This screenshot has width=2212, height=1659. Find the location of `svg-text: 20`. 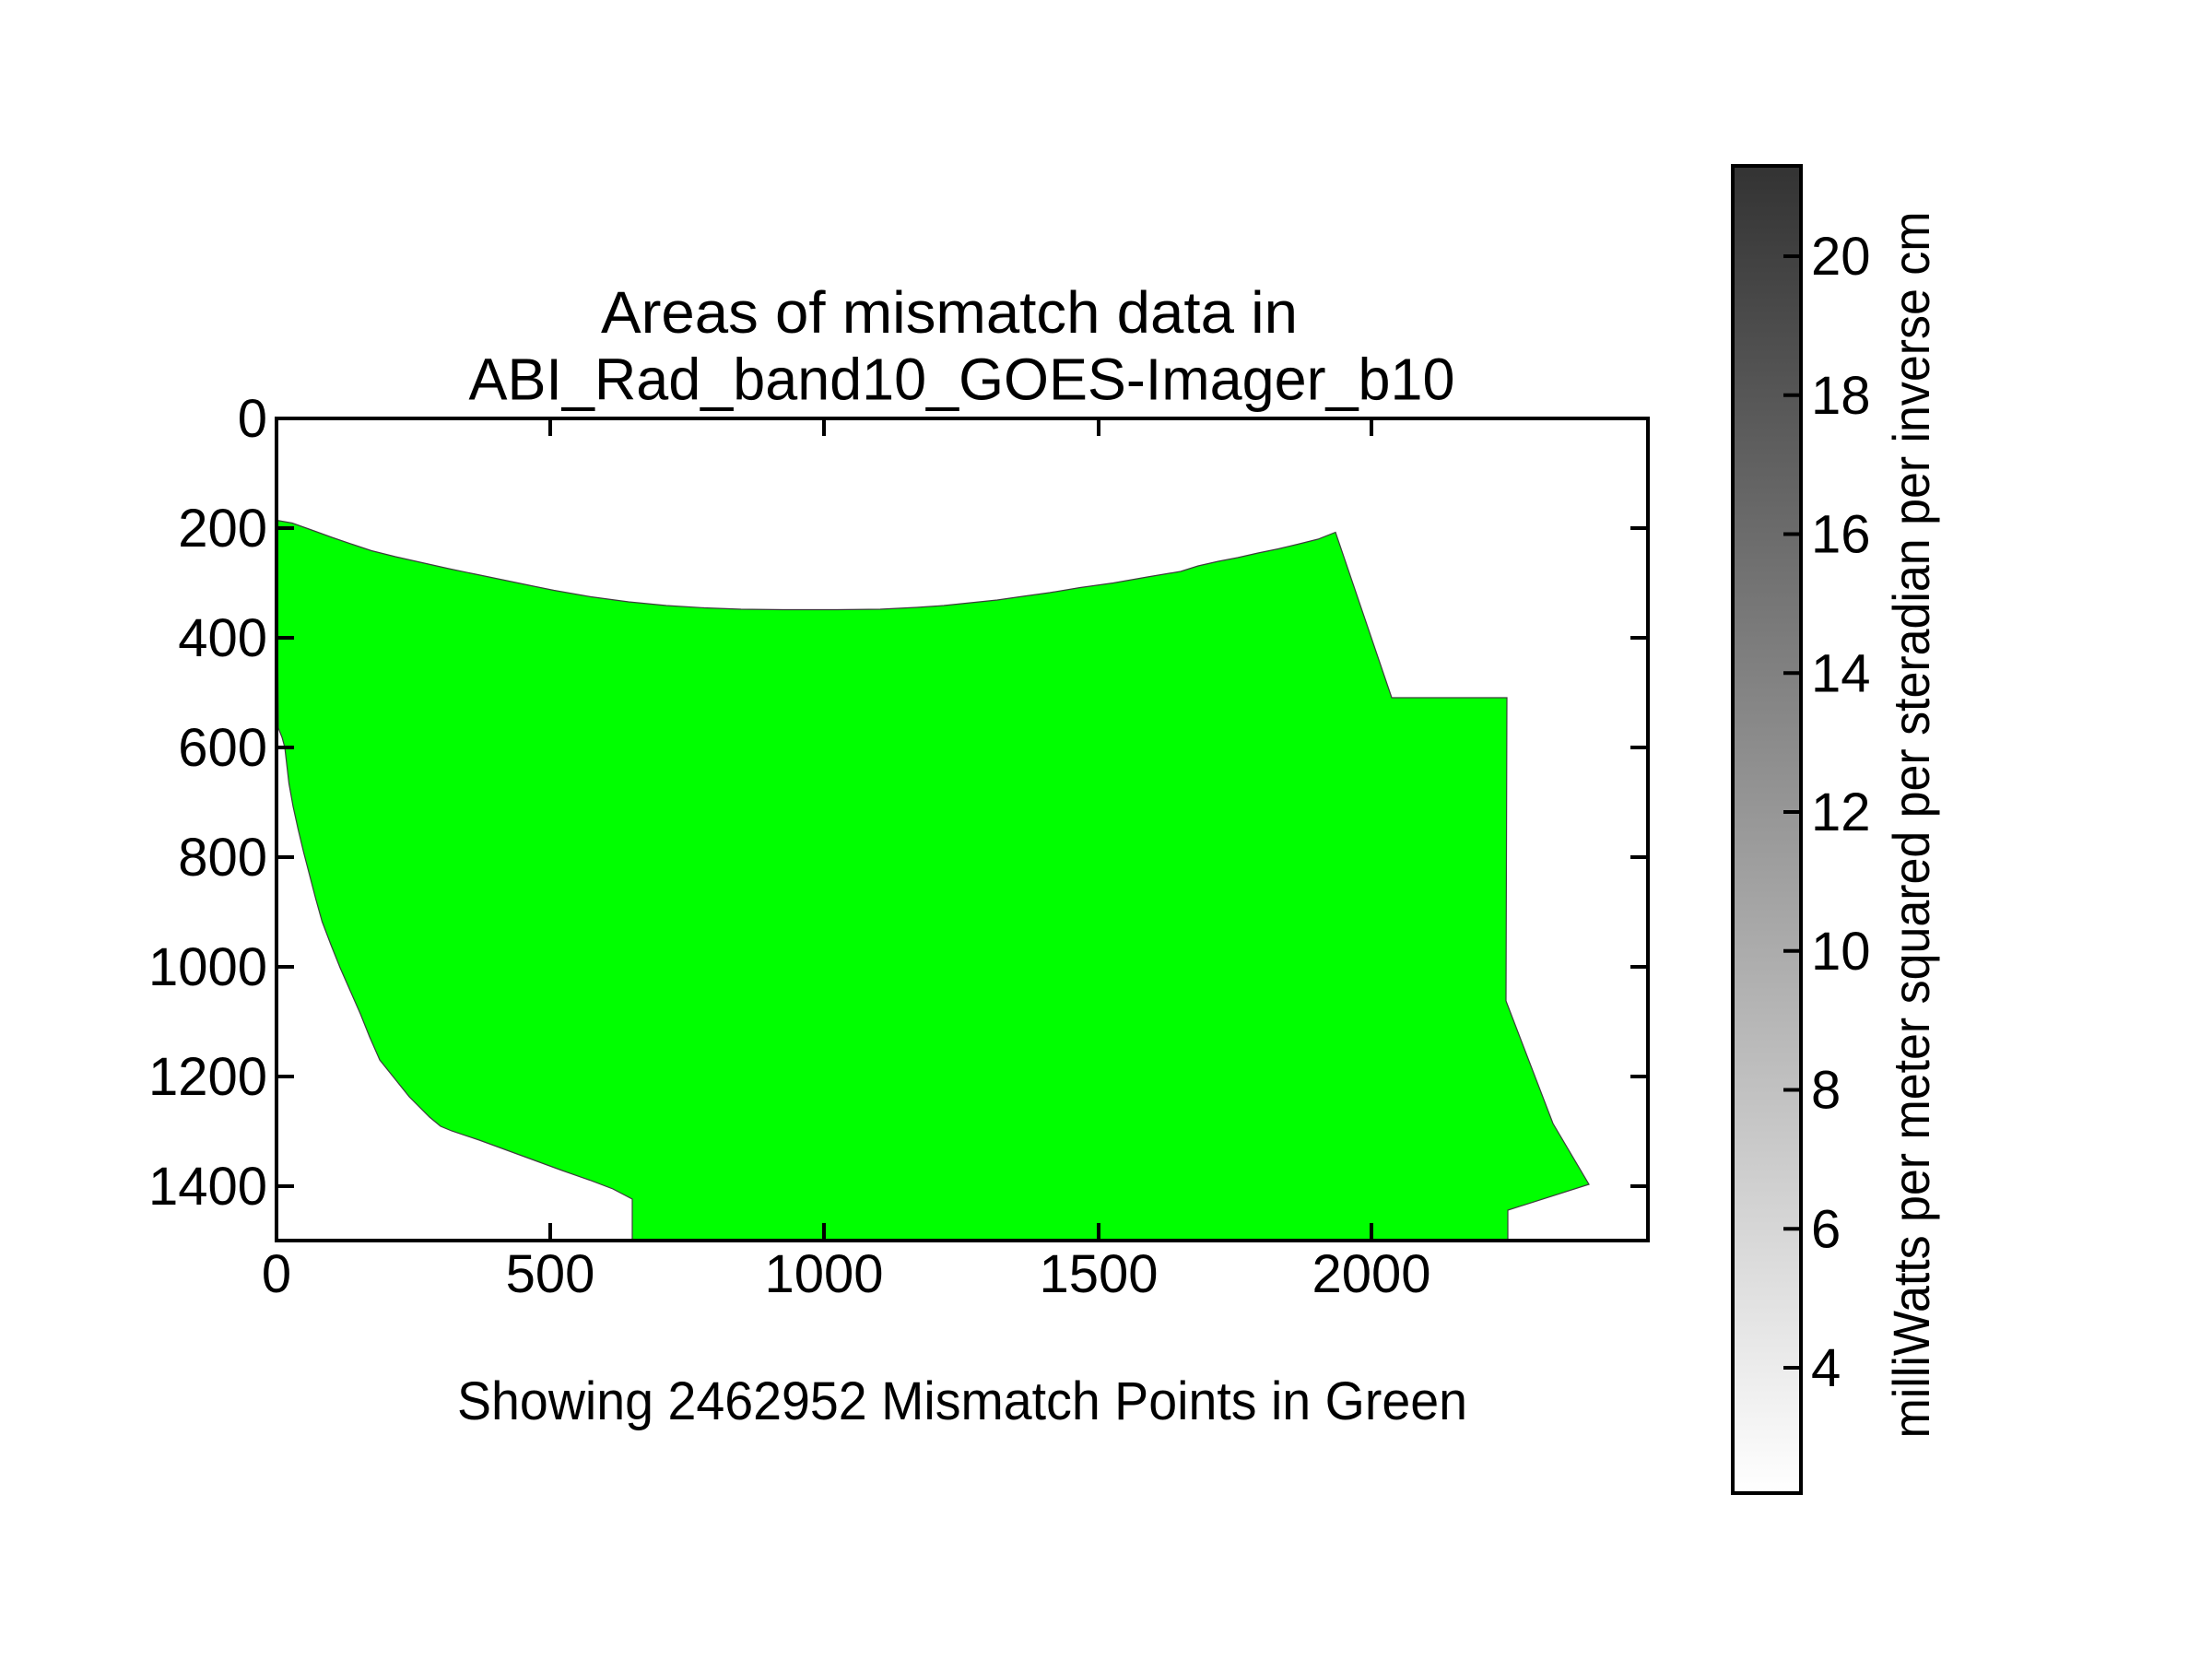

svg-text: 20 is located at coordinates (1841, 257).